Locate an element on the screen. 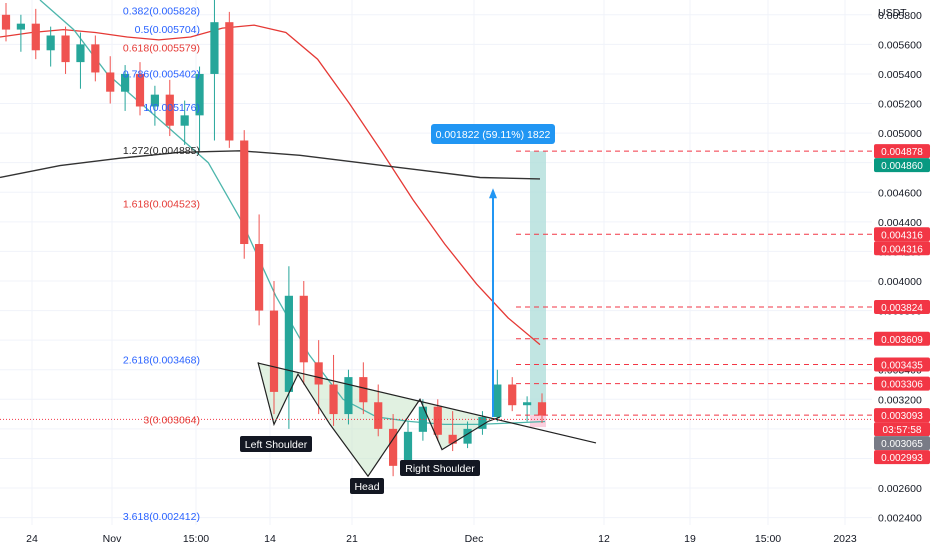 This screenshot has height=555, width=932. fib-label: 3(0.003064) is located at coordinates (171, 420).